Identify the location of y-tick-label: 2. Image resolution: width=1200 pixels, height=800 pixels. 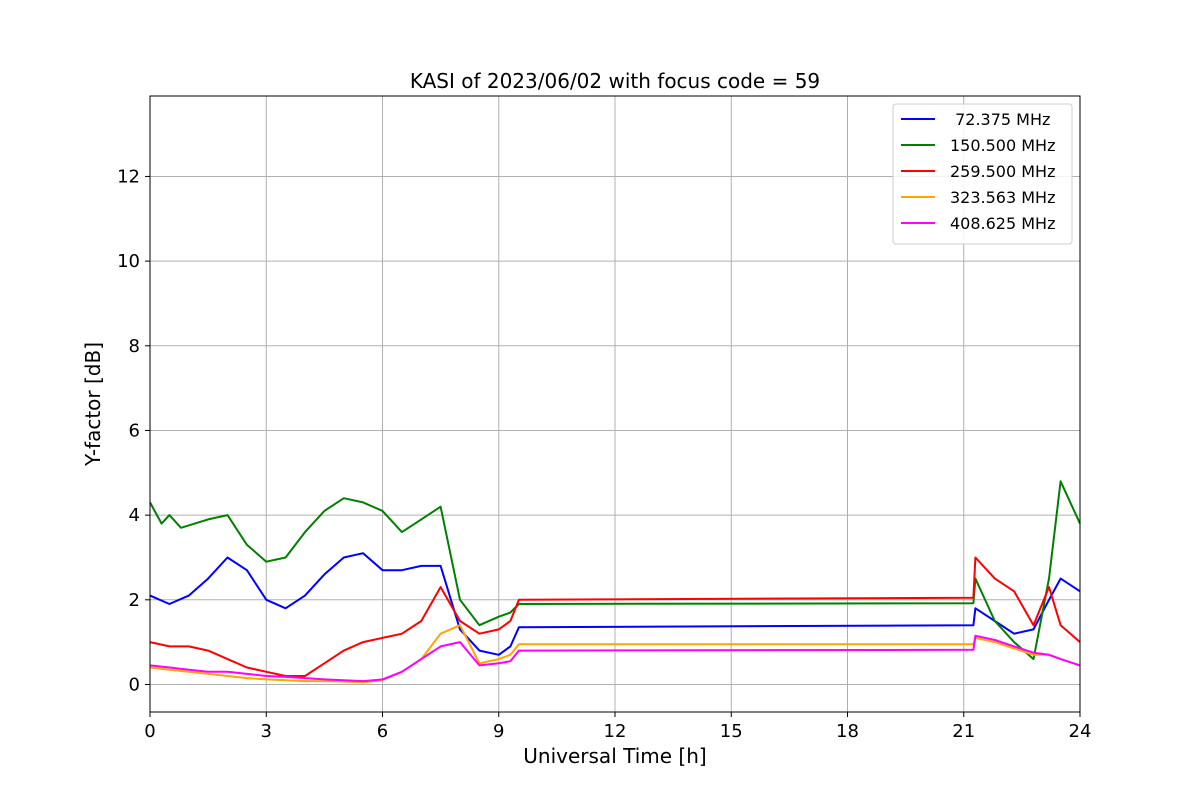
(134, 600).